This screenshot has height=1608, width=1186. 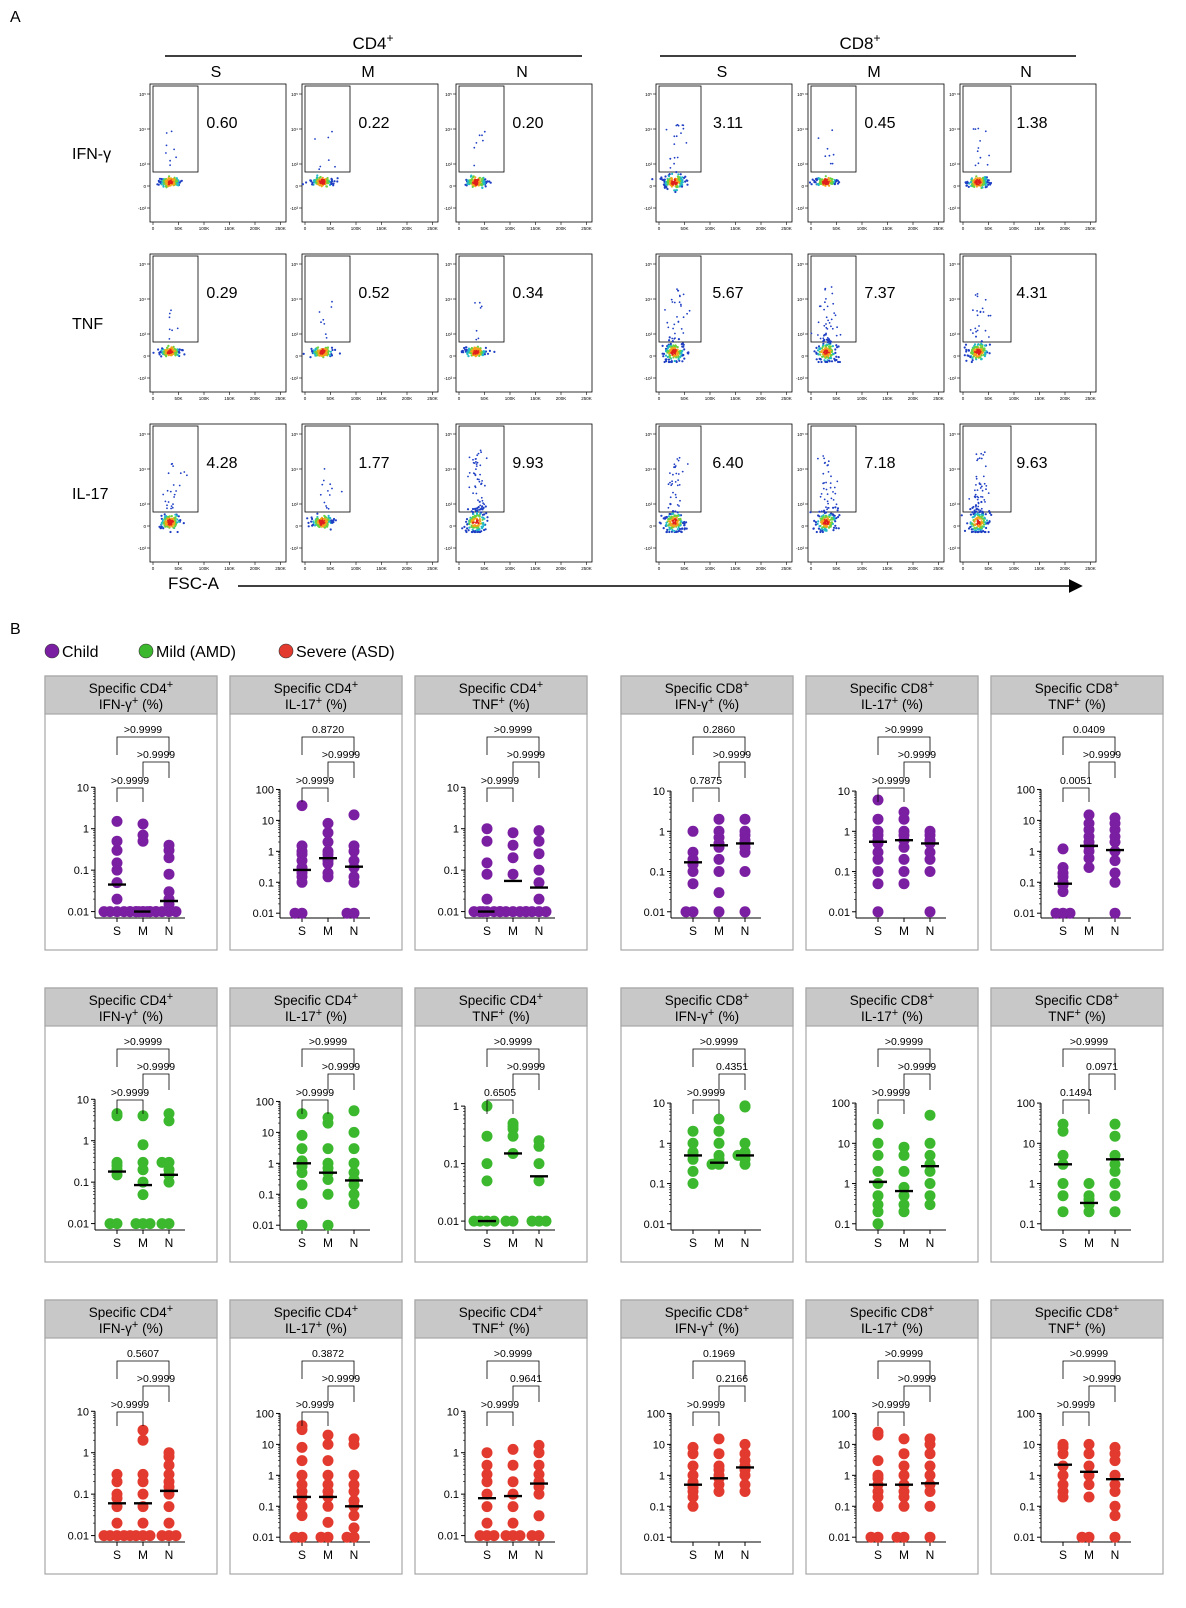 I want to click on panel-title-line1: Specific CD8+, so click(x=1077, y=1311).